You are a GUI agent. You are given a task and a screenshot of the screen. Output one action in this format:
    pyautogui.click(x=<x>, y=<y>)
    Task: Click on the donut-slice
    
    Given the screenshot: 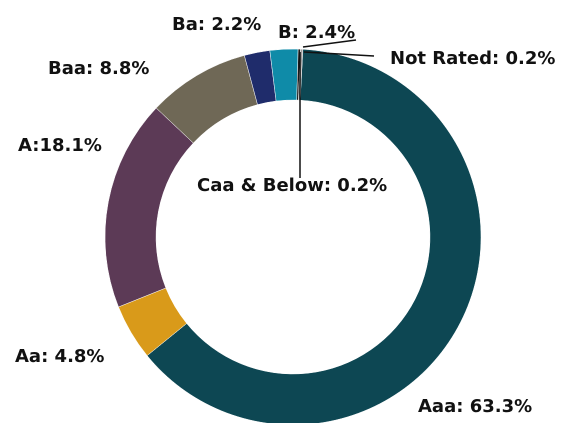 What is the action you would take?
    pyautogui.click(x=149, y=207)
    